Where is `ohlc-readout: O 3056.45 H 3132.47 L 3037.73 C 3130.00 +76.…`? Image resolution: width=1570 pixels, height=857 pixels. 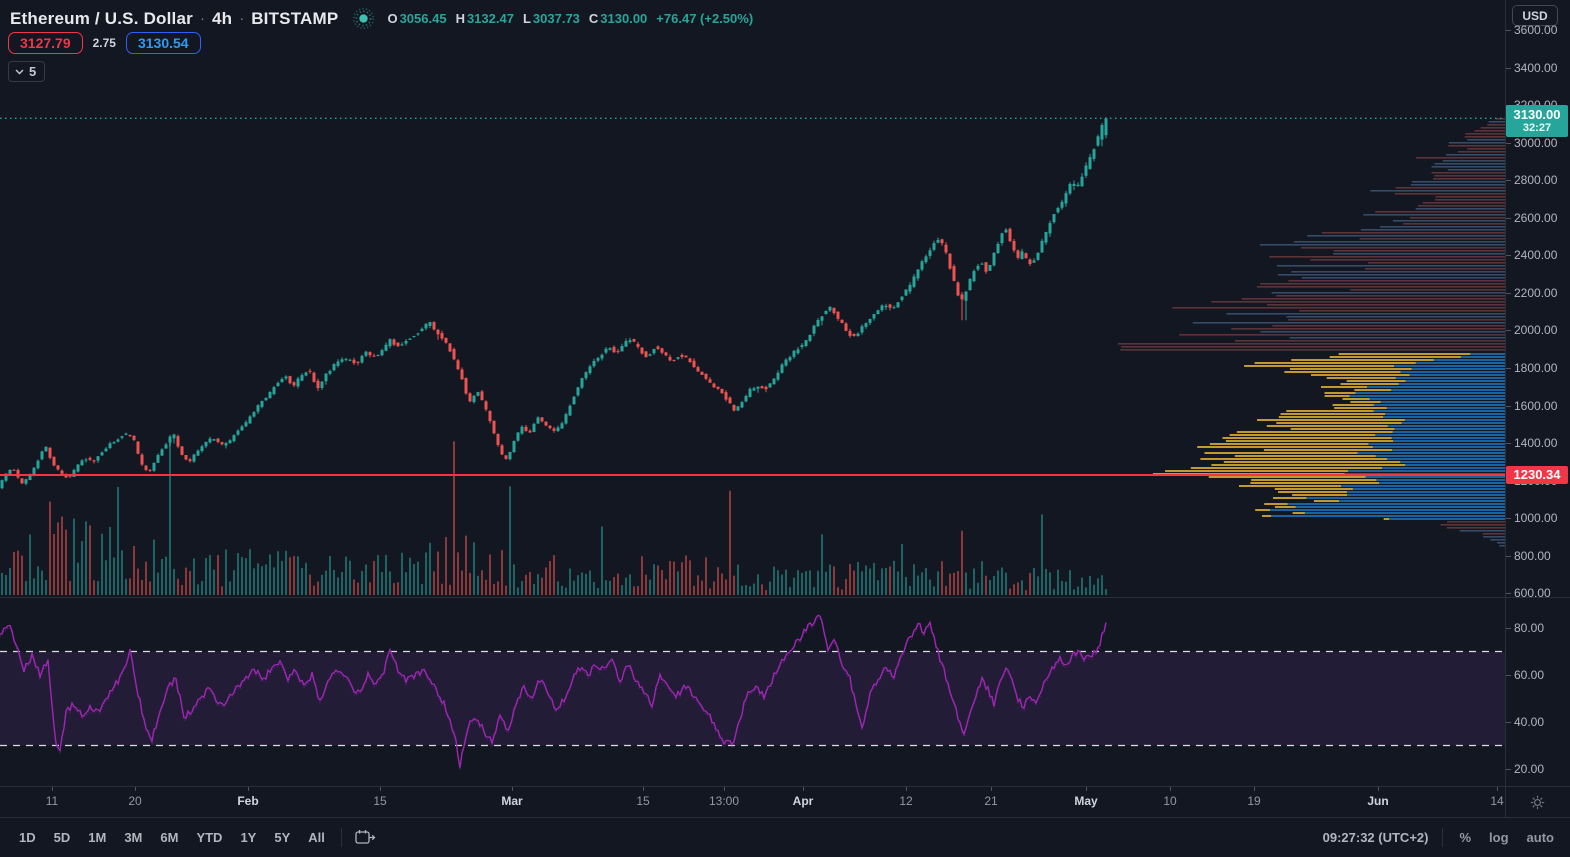
ohlc-readout: O 3056.45 H 3132.47 L 3037.73 C 3130.00 +76.… is located at coordinates (570, 18).